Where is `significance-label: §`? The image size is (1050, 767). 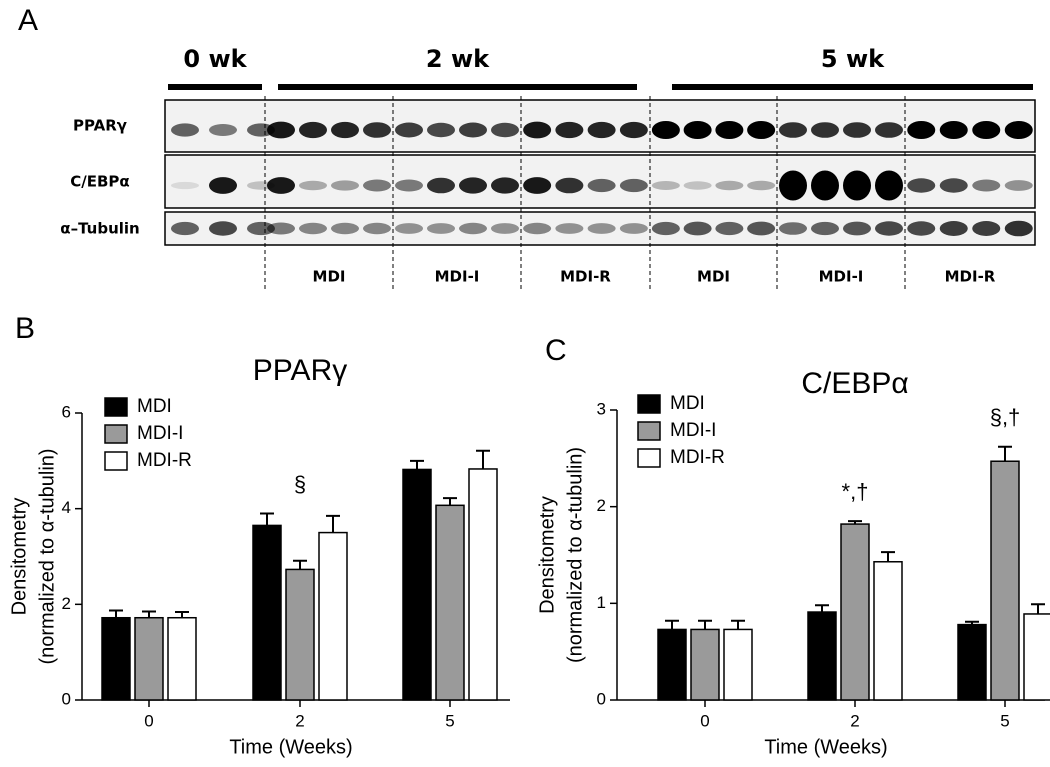 significance-label: § is located at coordinates (300, 483).